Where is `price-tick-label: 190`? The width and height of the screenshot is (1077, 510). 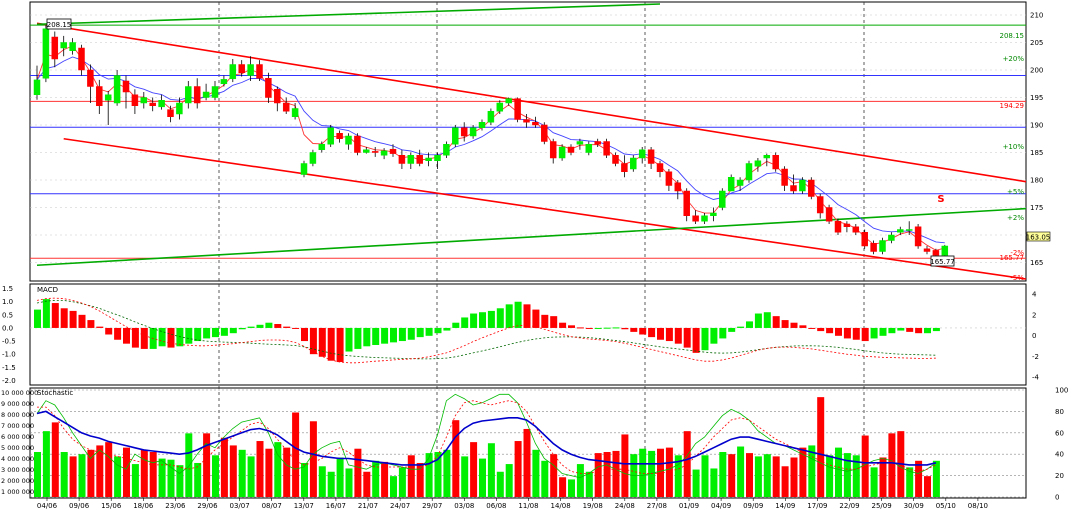
price-tick-label: 190 is located at coordinates (1036, 126).